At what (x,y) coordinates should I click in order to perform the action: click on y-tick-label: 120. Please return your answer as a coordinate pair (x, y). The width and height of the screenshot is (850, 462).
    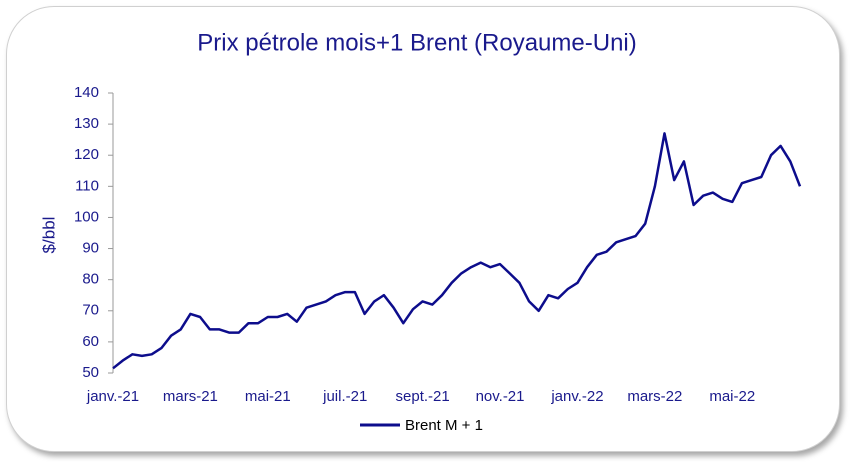
    Looking at the image, I should click on (86, 154).